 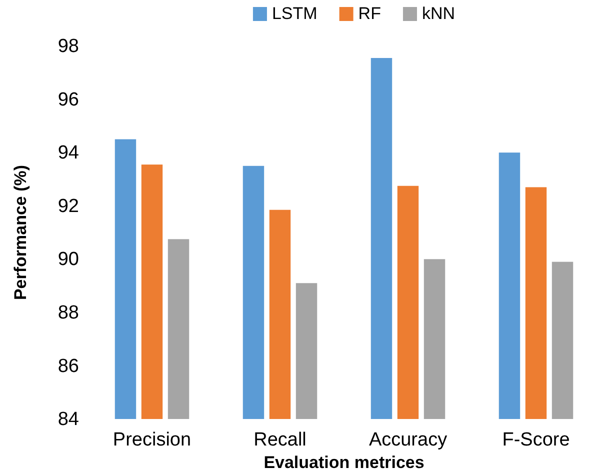 I want to click on x-tick-label: Precision, so click(x=152, y=439).